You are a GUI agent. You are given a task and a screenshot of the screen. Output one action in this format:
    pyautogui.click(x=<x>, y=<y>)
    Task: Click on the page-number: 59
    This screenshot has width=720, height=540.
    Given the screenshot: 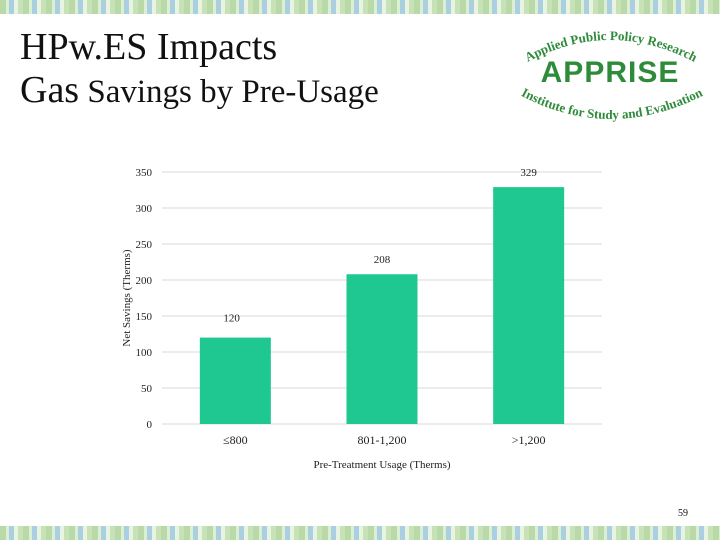 What is the action you would take?
    pyautogui.click(x=683, y=513)
    